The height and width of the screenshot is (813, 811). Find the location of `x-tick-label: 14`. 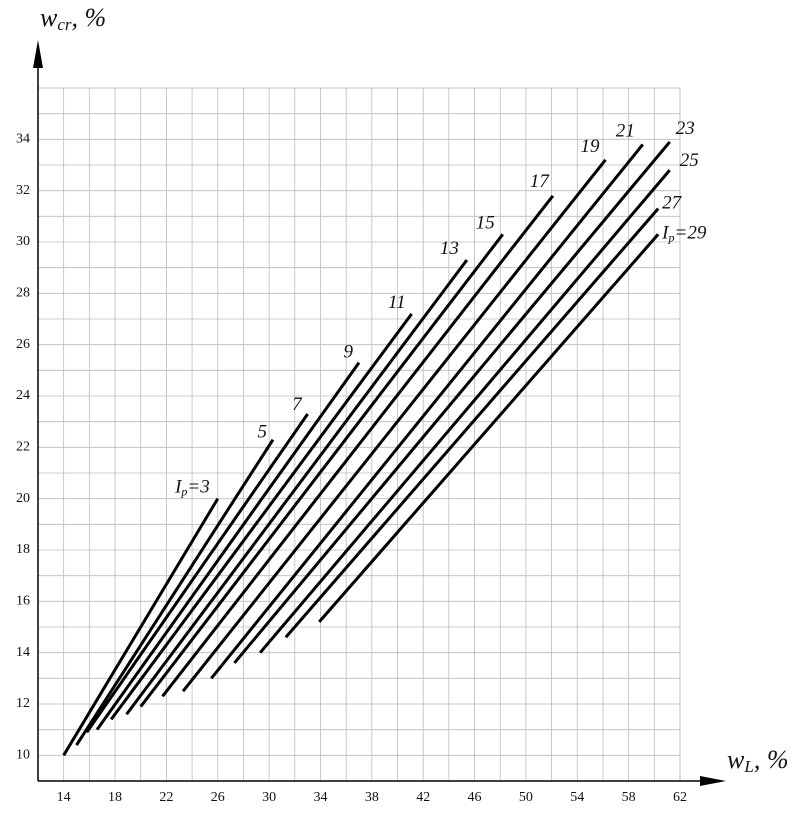

x-tick-label: 14 is located at coordinates (64, 797).